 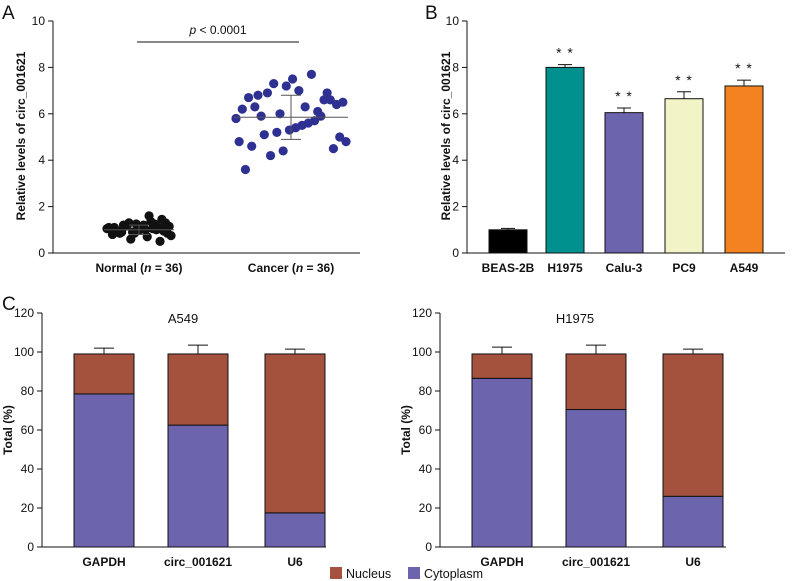 What do you see at coordinates (426, 391) in the screenshot?
I see `panel-c-h1975-ytick-label: 80` at bounding box center [426, 391].